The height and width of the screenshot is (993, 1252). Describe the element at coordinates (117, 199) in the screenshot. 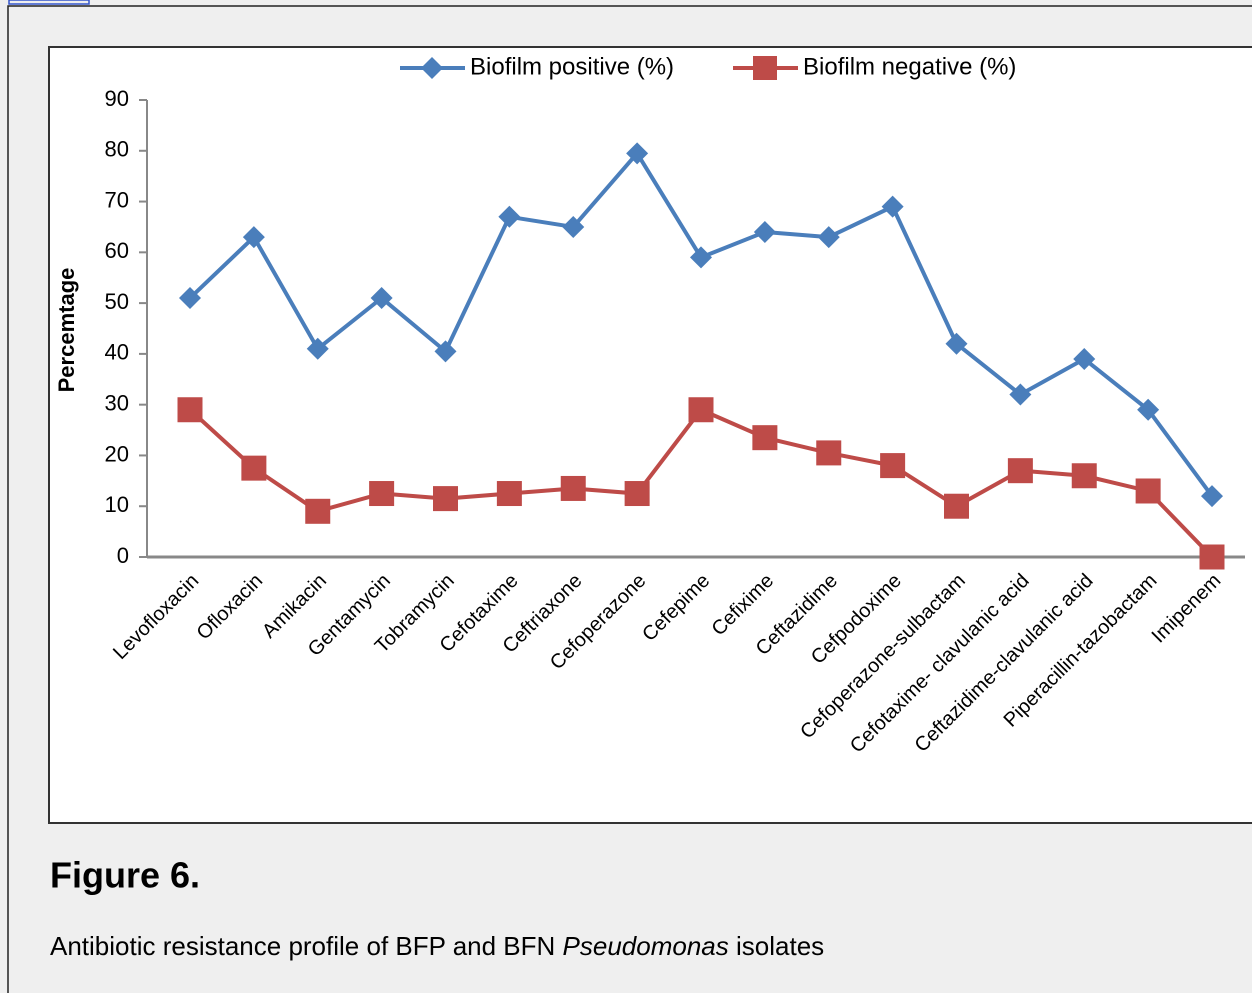

I see `y-tick-label: 70` at that location.